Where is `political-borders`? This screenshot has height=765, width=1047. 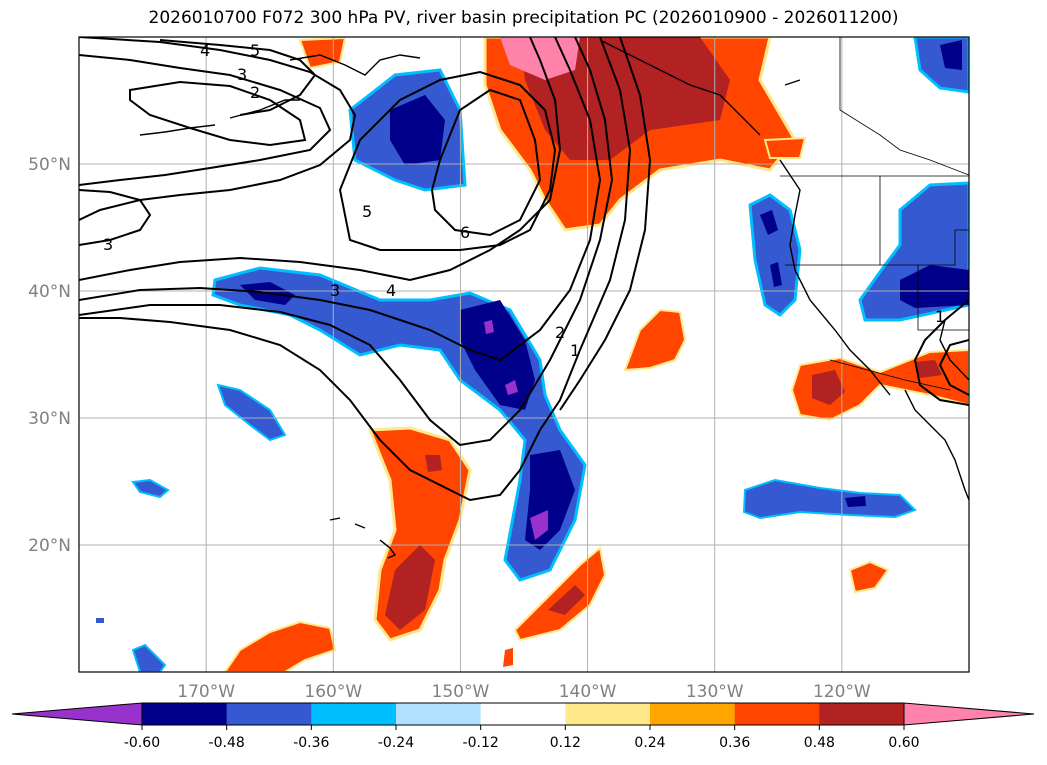 political-borders is located at coordinates (874, 214).